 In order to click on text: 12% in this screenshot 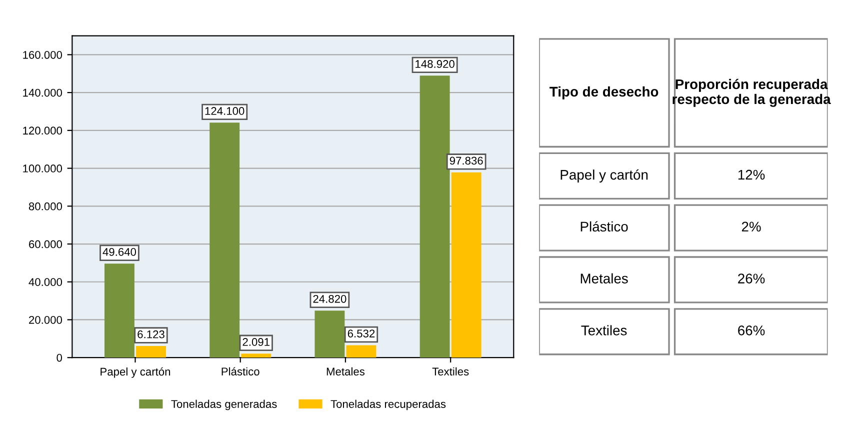, I will do `click(751, 175)`.